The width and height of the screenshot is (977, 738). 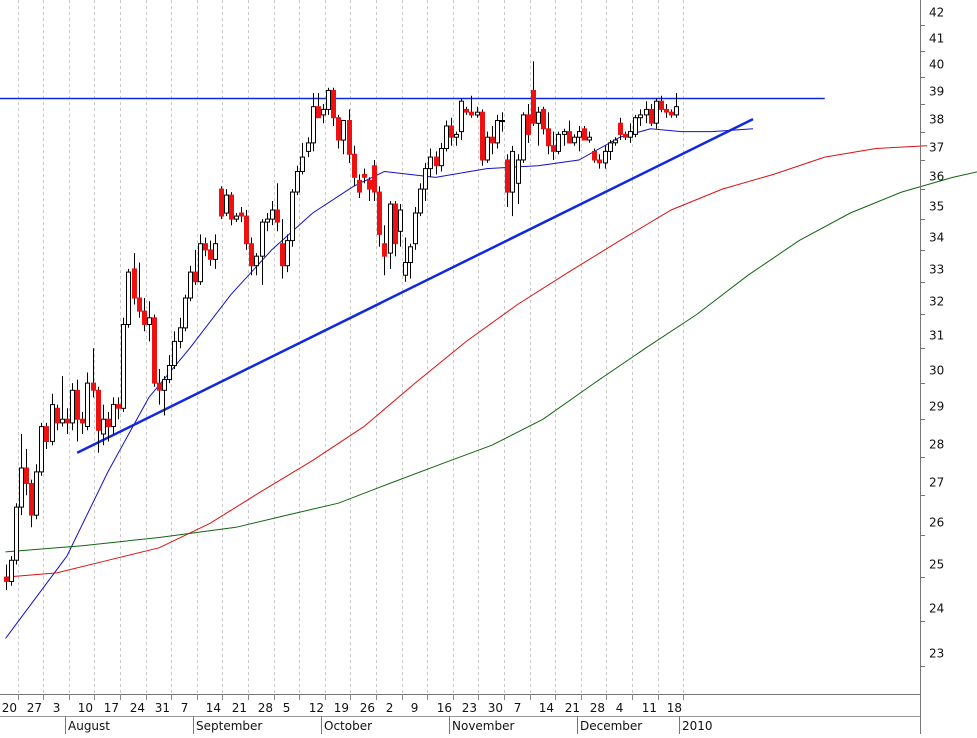 I want to click on x-tick-label-15: 2, so click(x=390, y=708).